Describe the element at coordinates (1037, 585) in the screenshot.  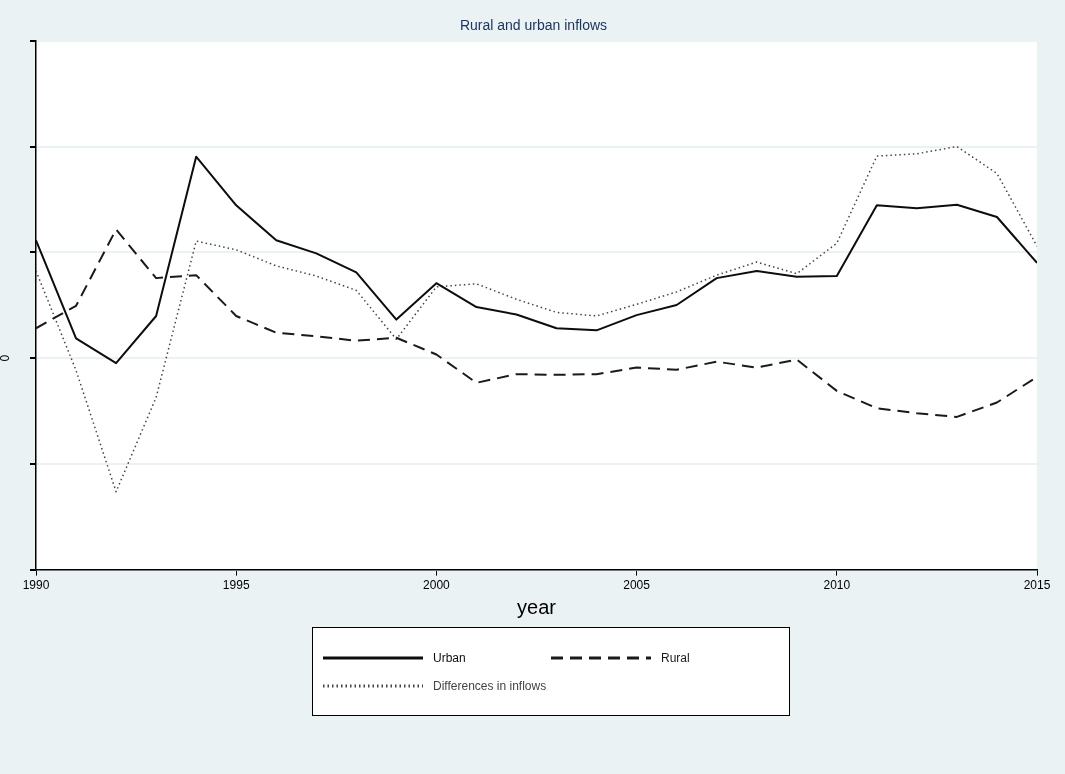
I see `x-tick-label: 2015` at that location.